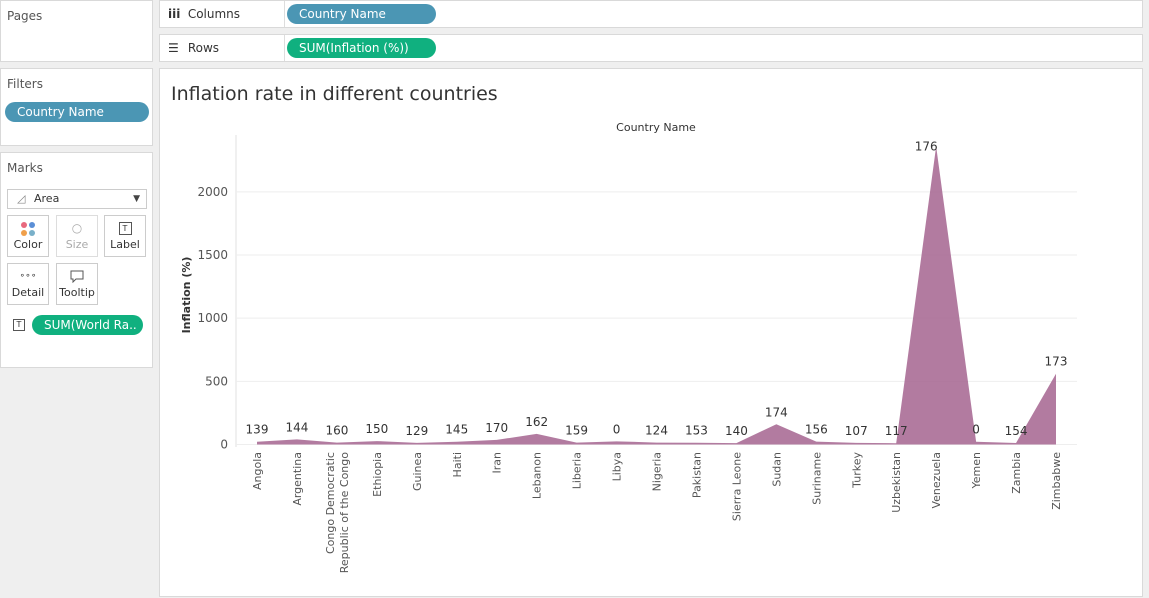  I want to click on mark-type-dropdown: ◿ Area ▼, so click(77, 199).